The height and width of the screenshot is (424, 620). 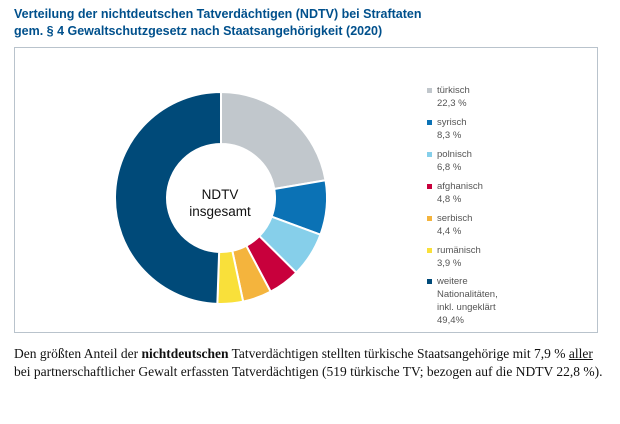 I want to click on donut-center-label: NDTV insgesamt, so click(x=220, y=203).